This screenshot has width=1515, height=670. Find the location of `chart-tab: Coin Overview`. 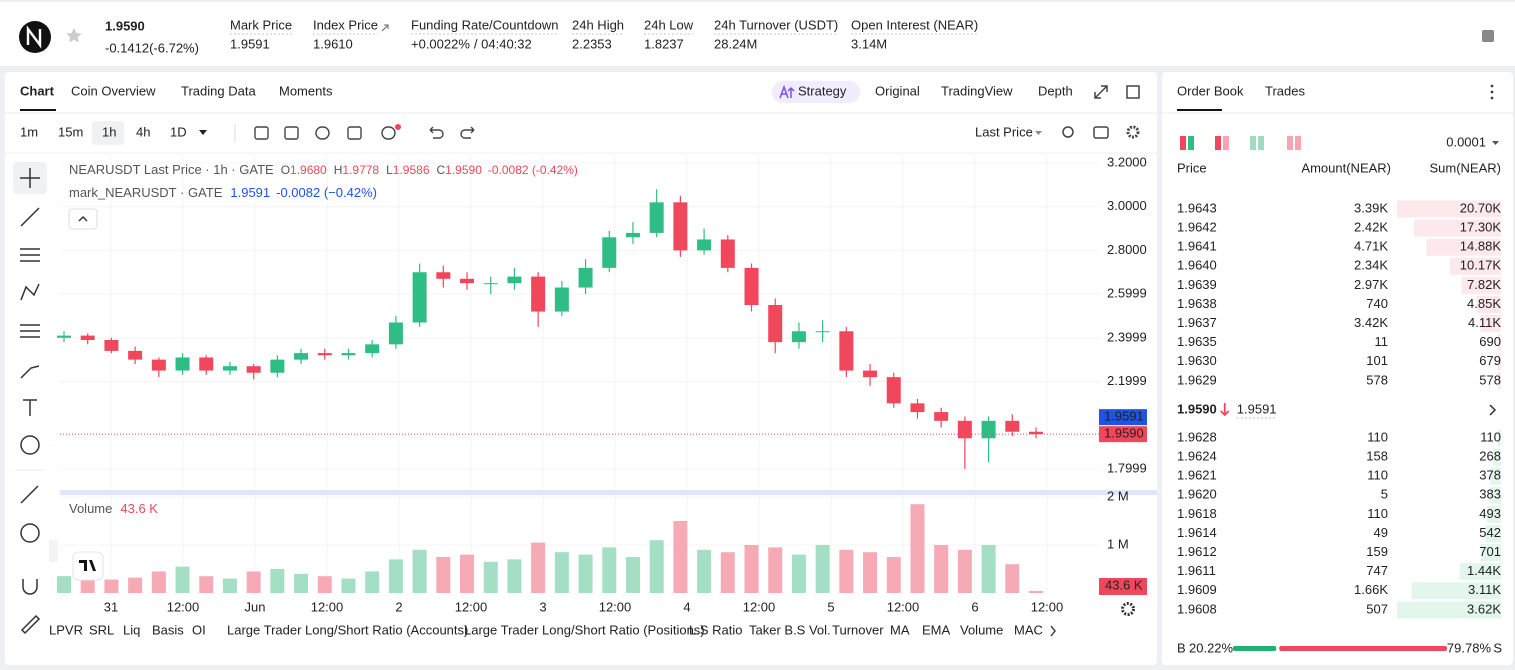

chart-tab: Coin Overview is located at coordinates (113, 90).